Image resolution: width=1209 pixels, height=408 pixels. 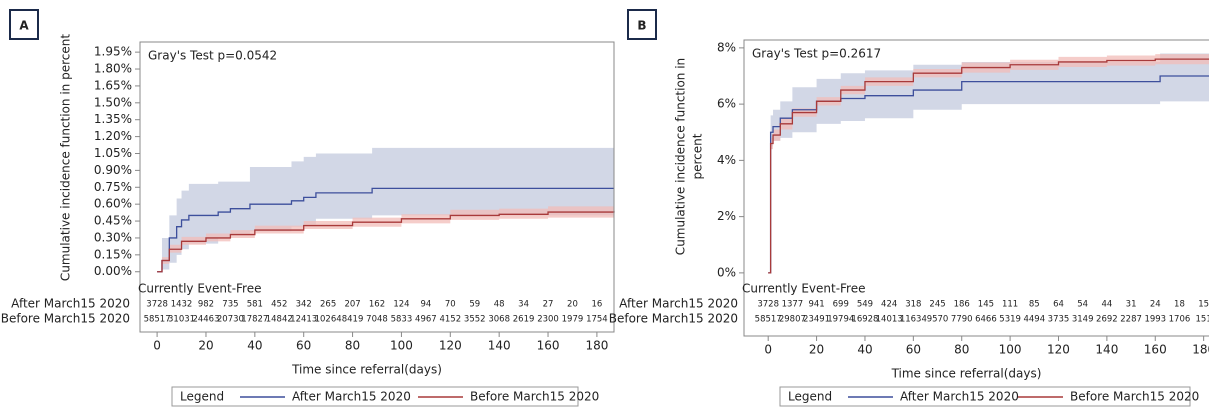 What do you see at coordinates (113, 52) in the screenshot?
I see `y-tick-label: 1.95%` at bounding box center [113, 52].